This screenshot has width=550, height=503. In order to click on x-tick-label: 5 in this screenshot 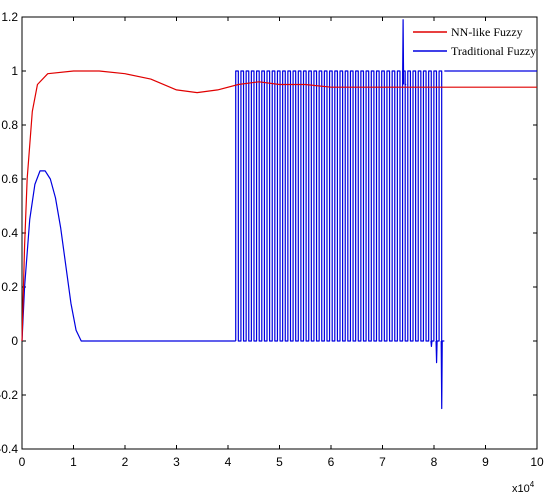, I will do `click(279, 462)`.